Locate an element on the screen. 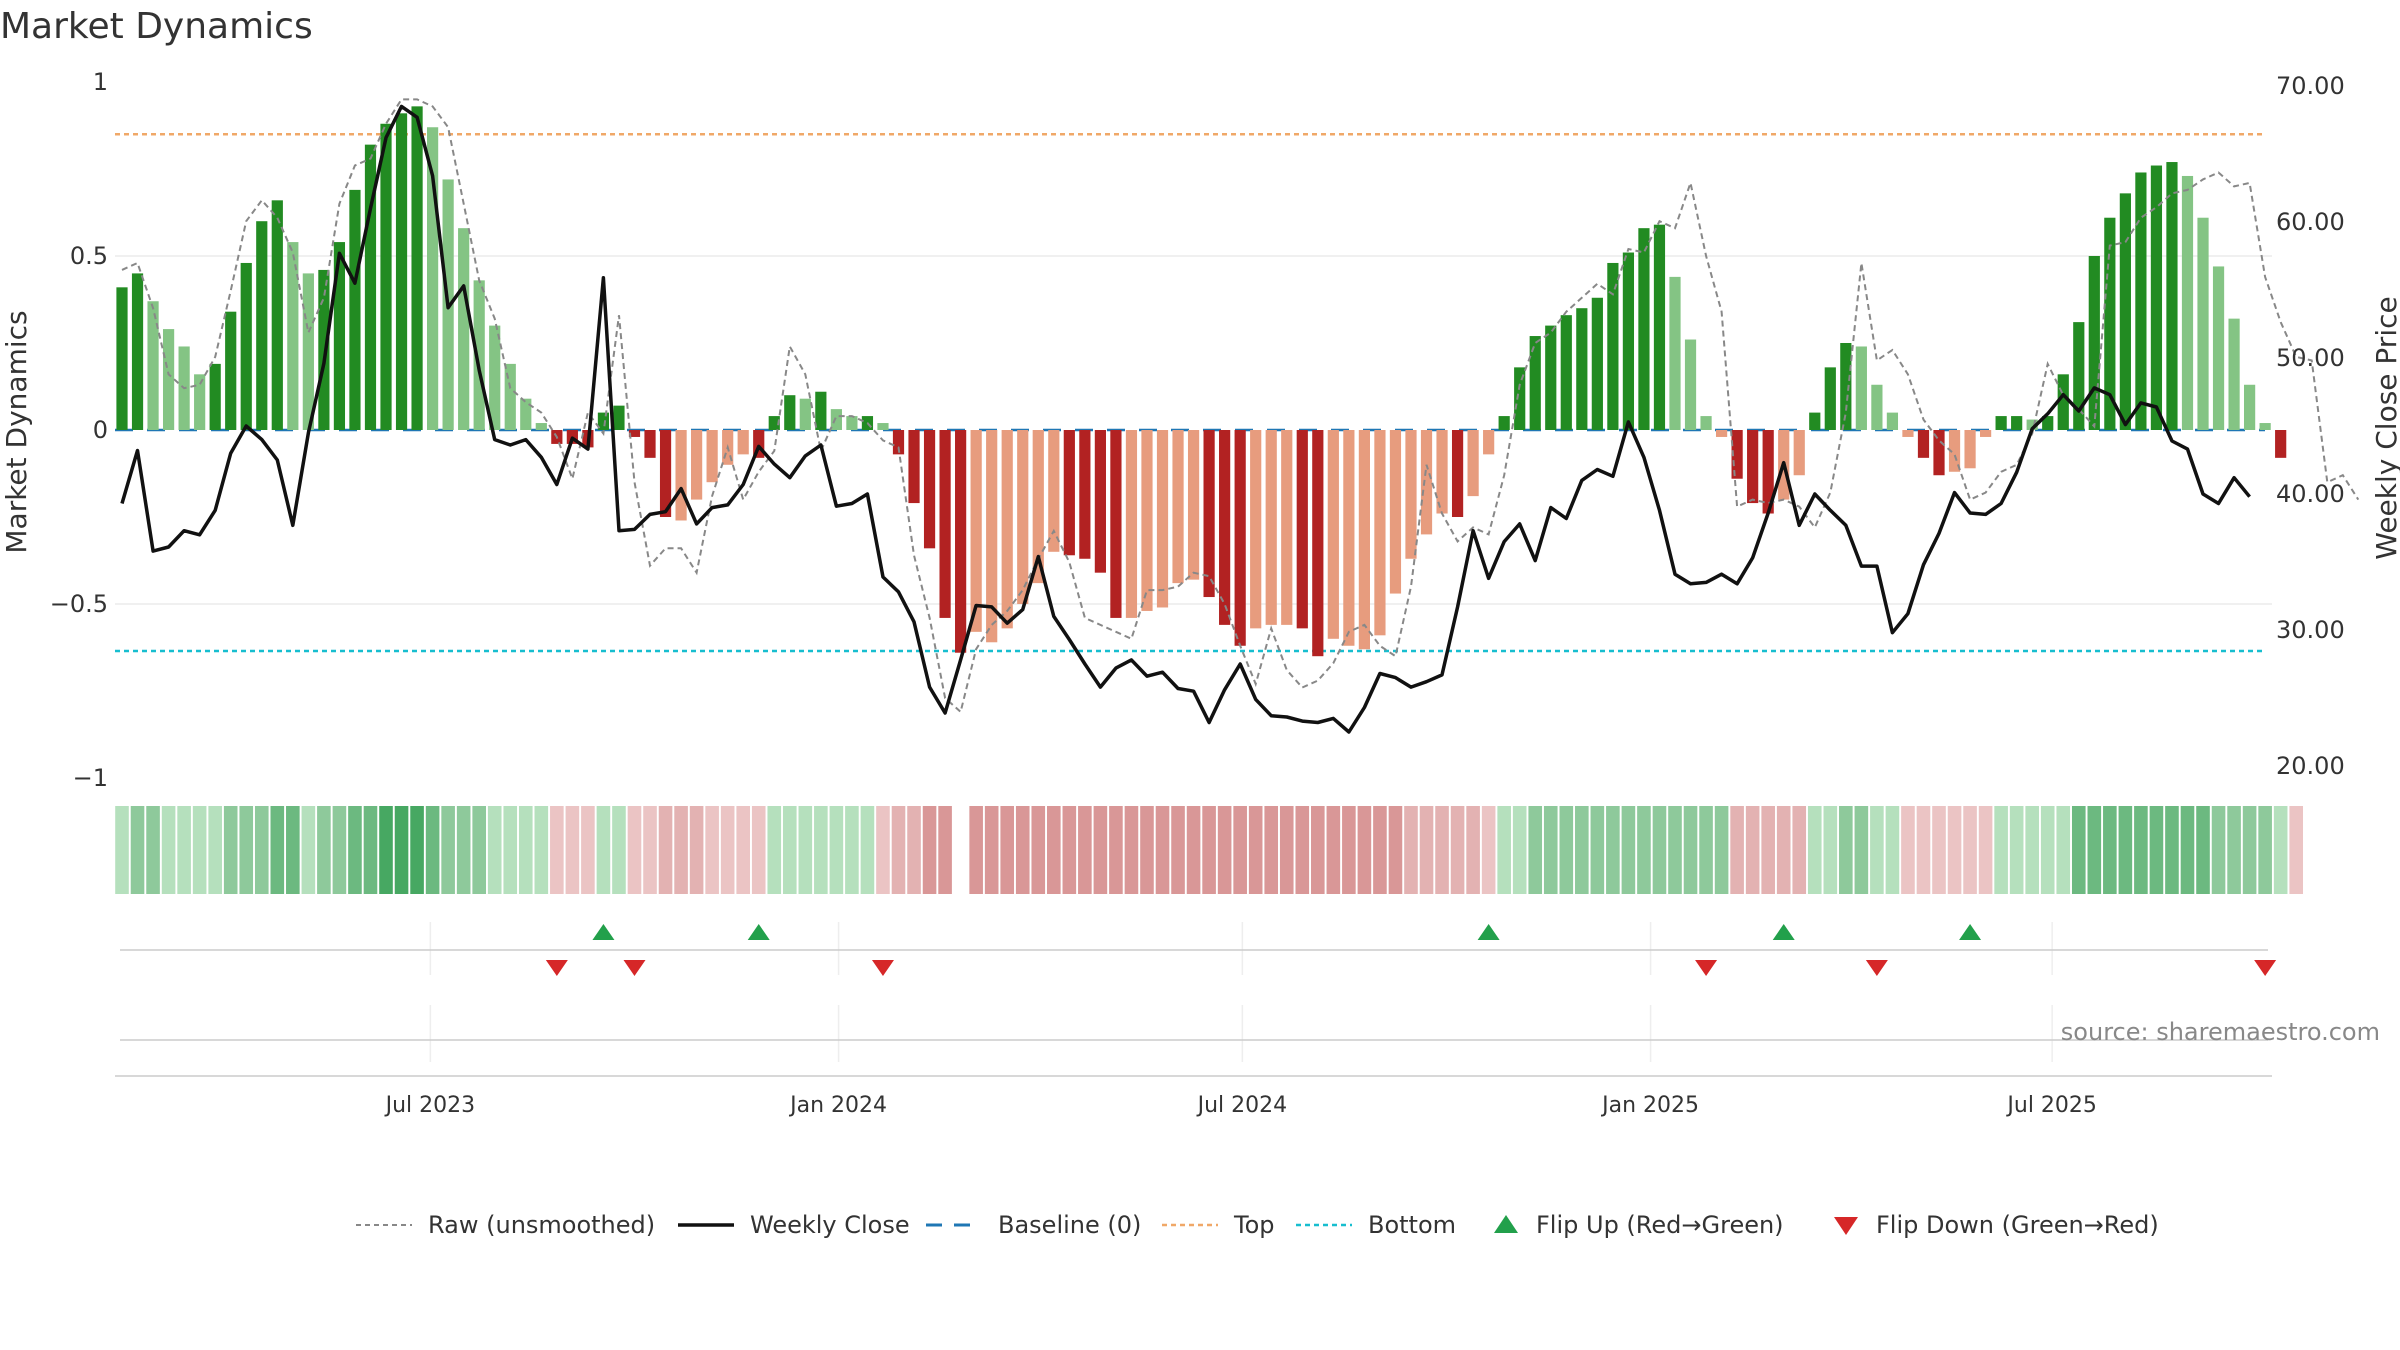 This screenshot has width=2400, height=1350. legend-label: Bottom is located at coordinates (1412, 1225).